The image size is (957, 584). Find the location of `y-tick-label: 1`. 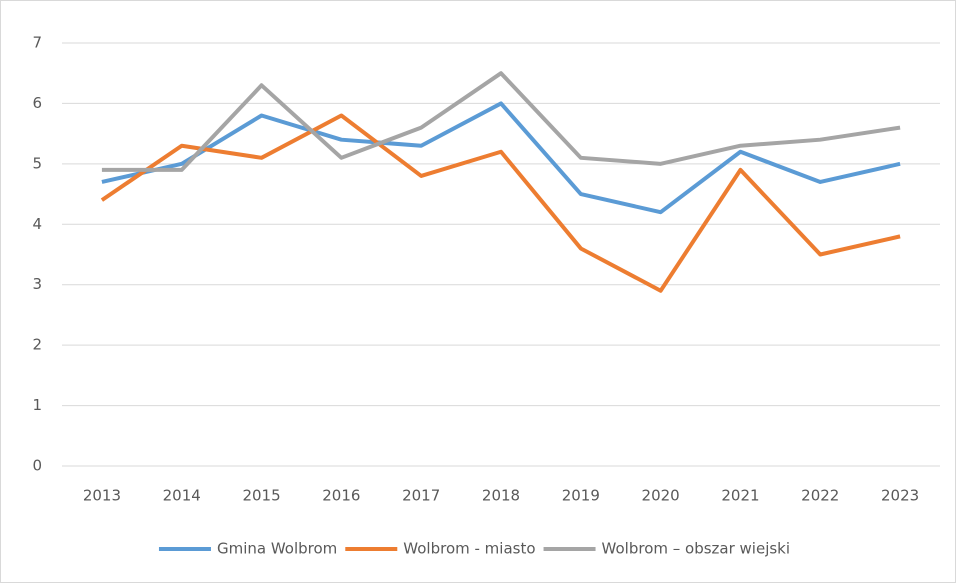

y-tick-label: 1 is located at coordinates (37, 405).